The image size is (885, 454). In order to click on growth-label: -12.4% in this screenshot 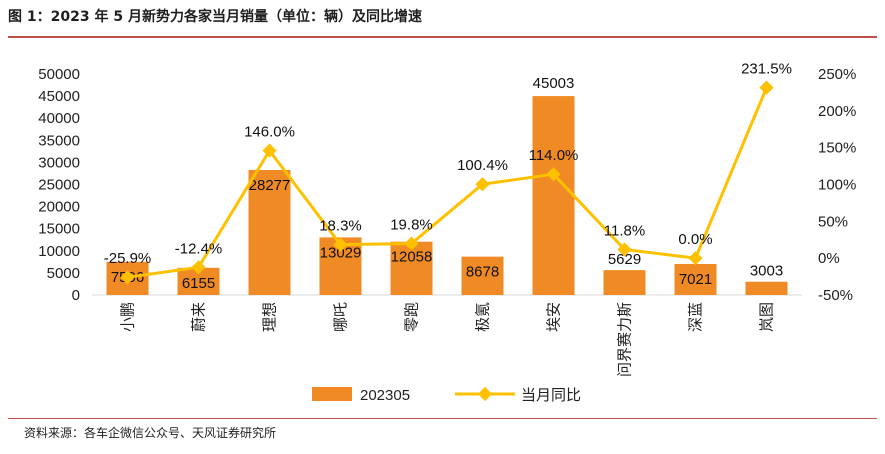, I will do `click(199, 248)`.